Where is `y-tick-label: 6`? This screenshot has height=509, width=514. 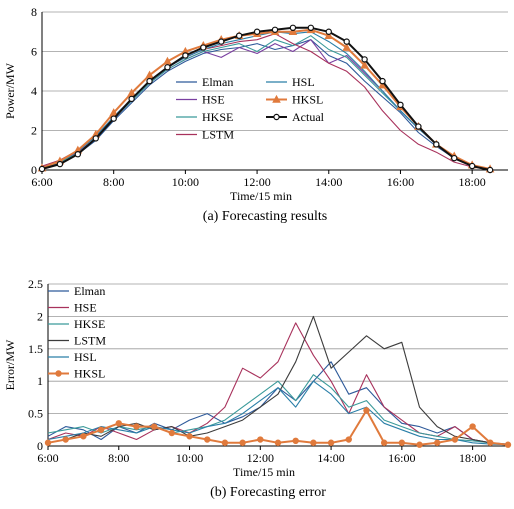
y-tick-label: 6 is located at coordinates (34, 52).